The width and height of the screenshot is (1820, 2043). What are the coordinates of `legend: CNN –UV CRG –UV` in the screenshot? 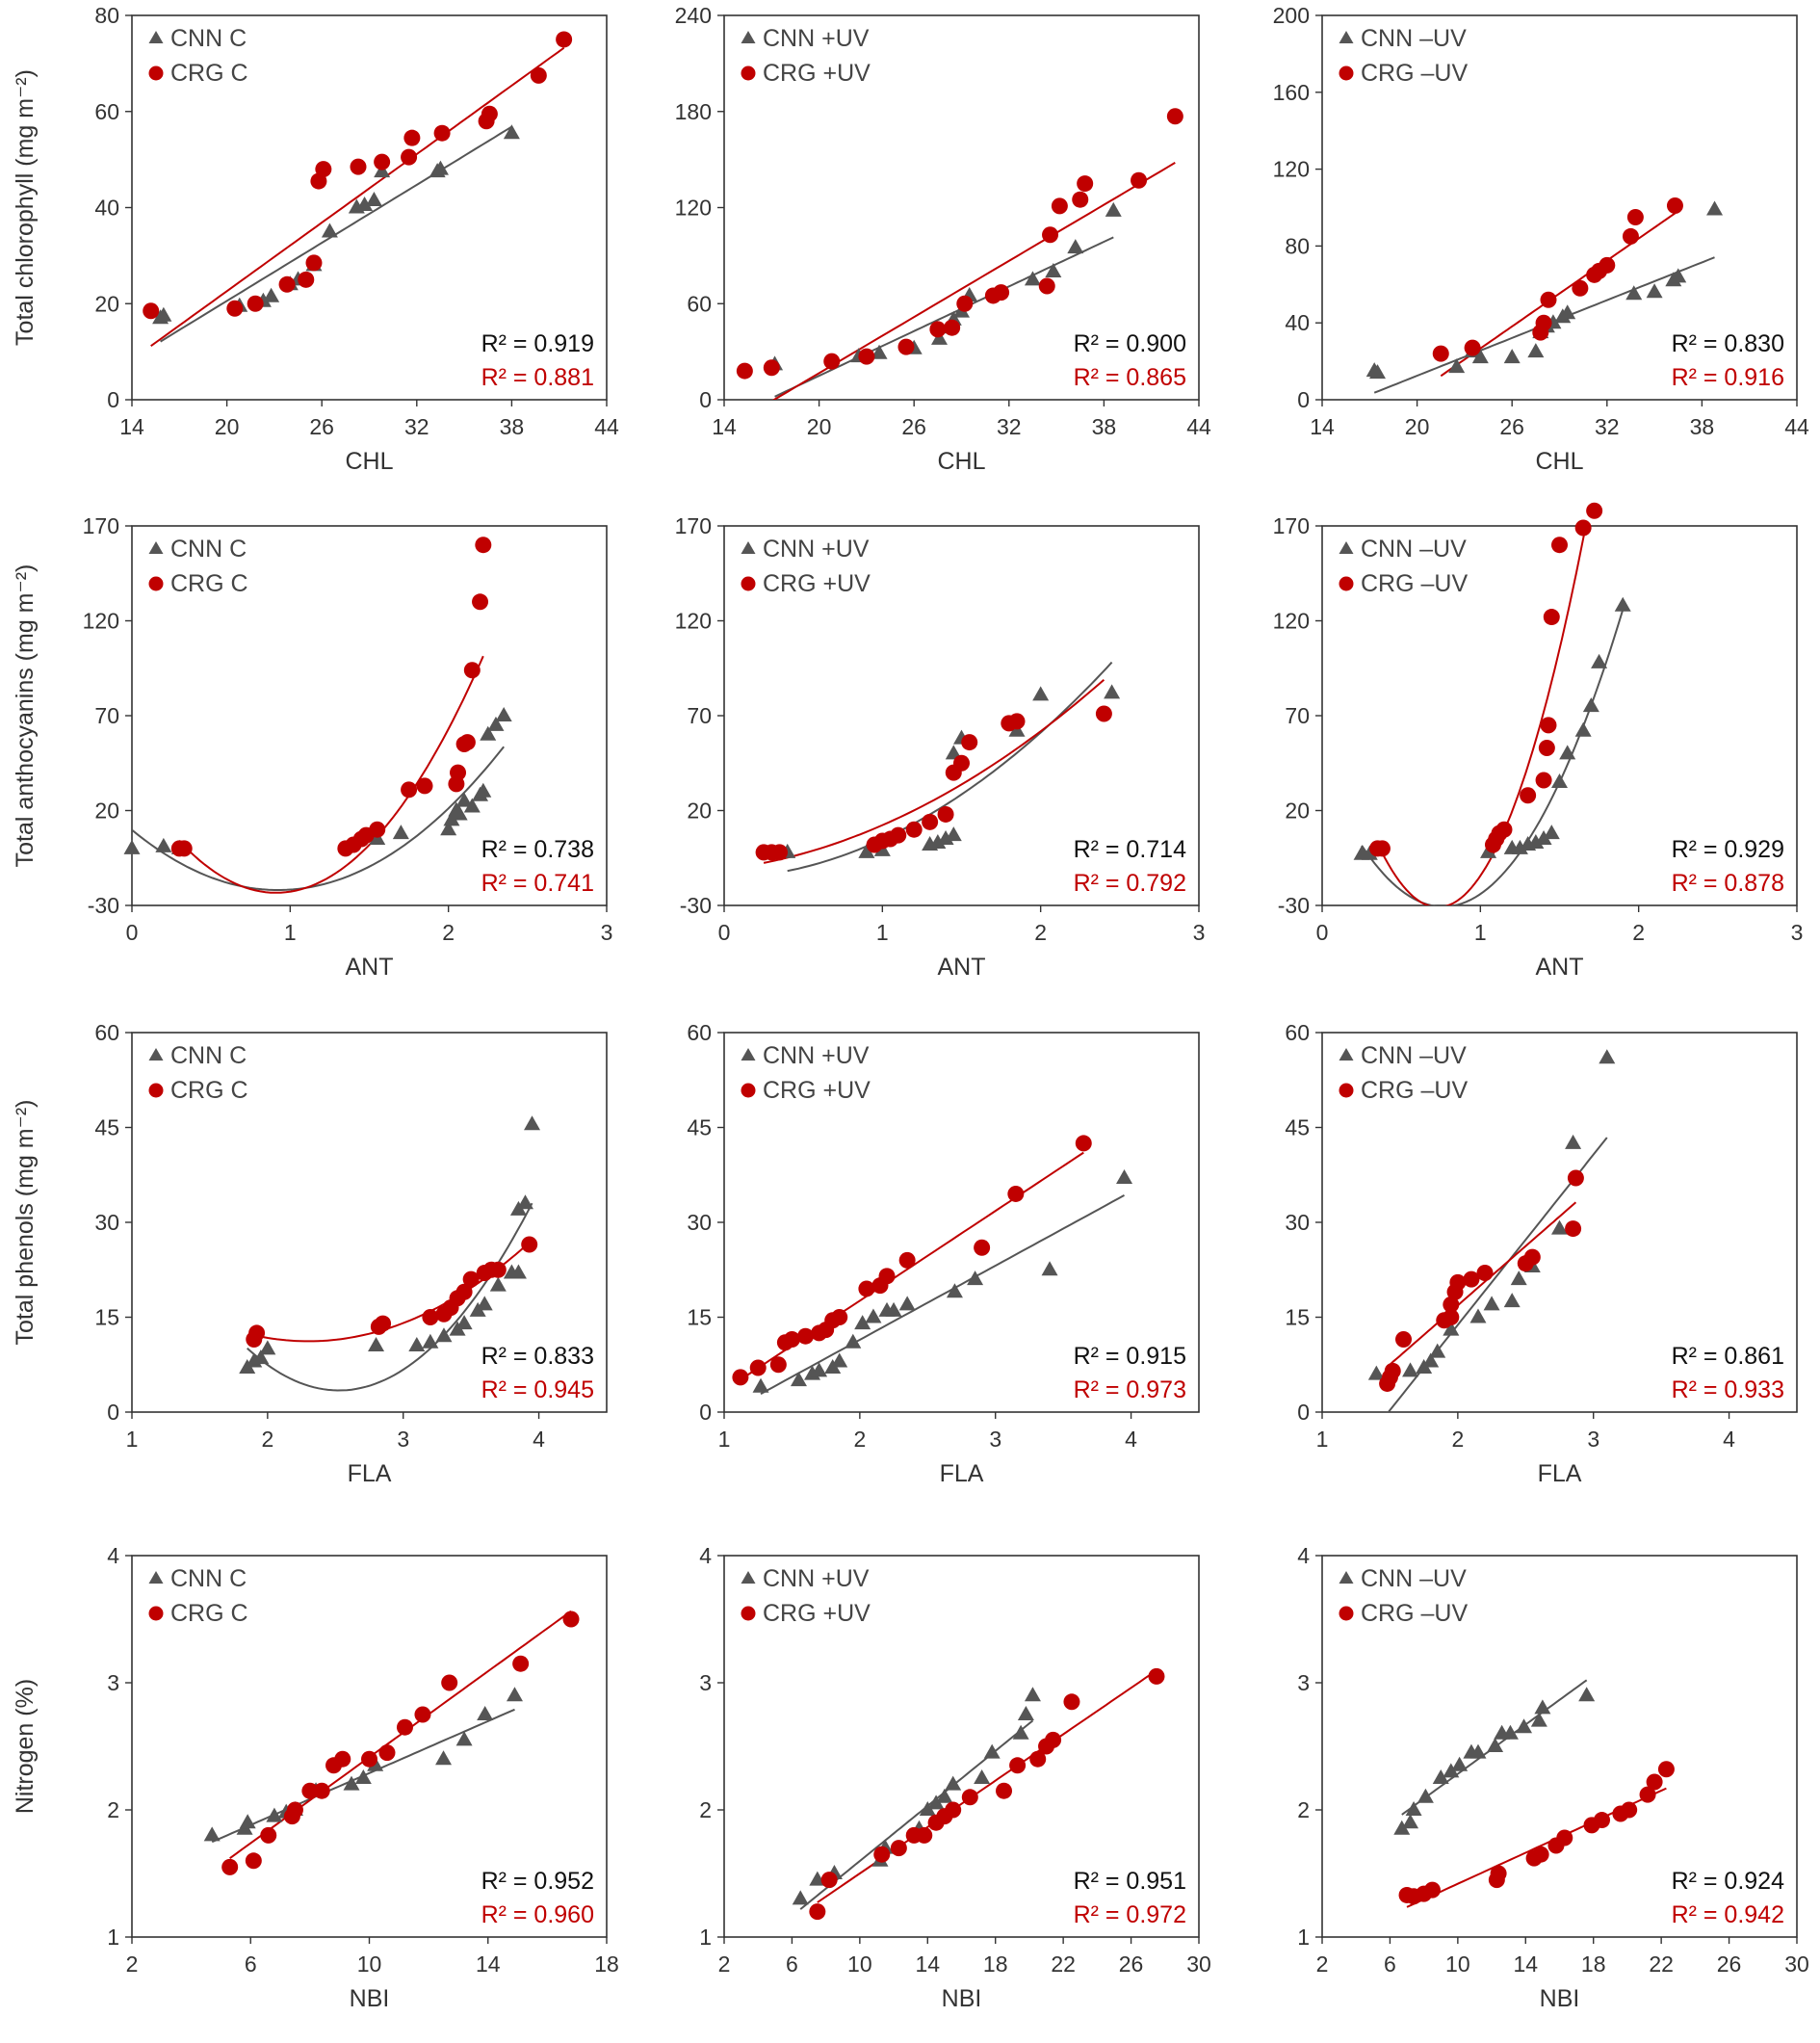 It's located at (1403, 1073).